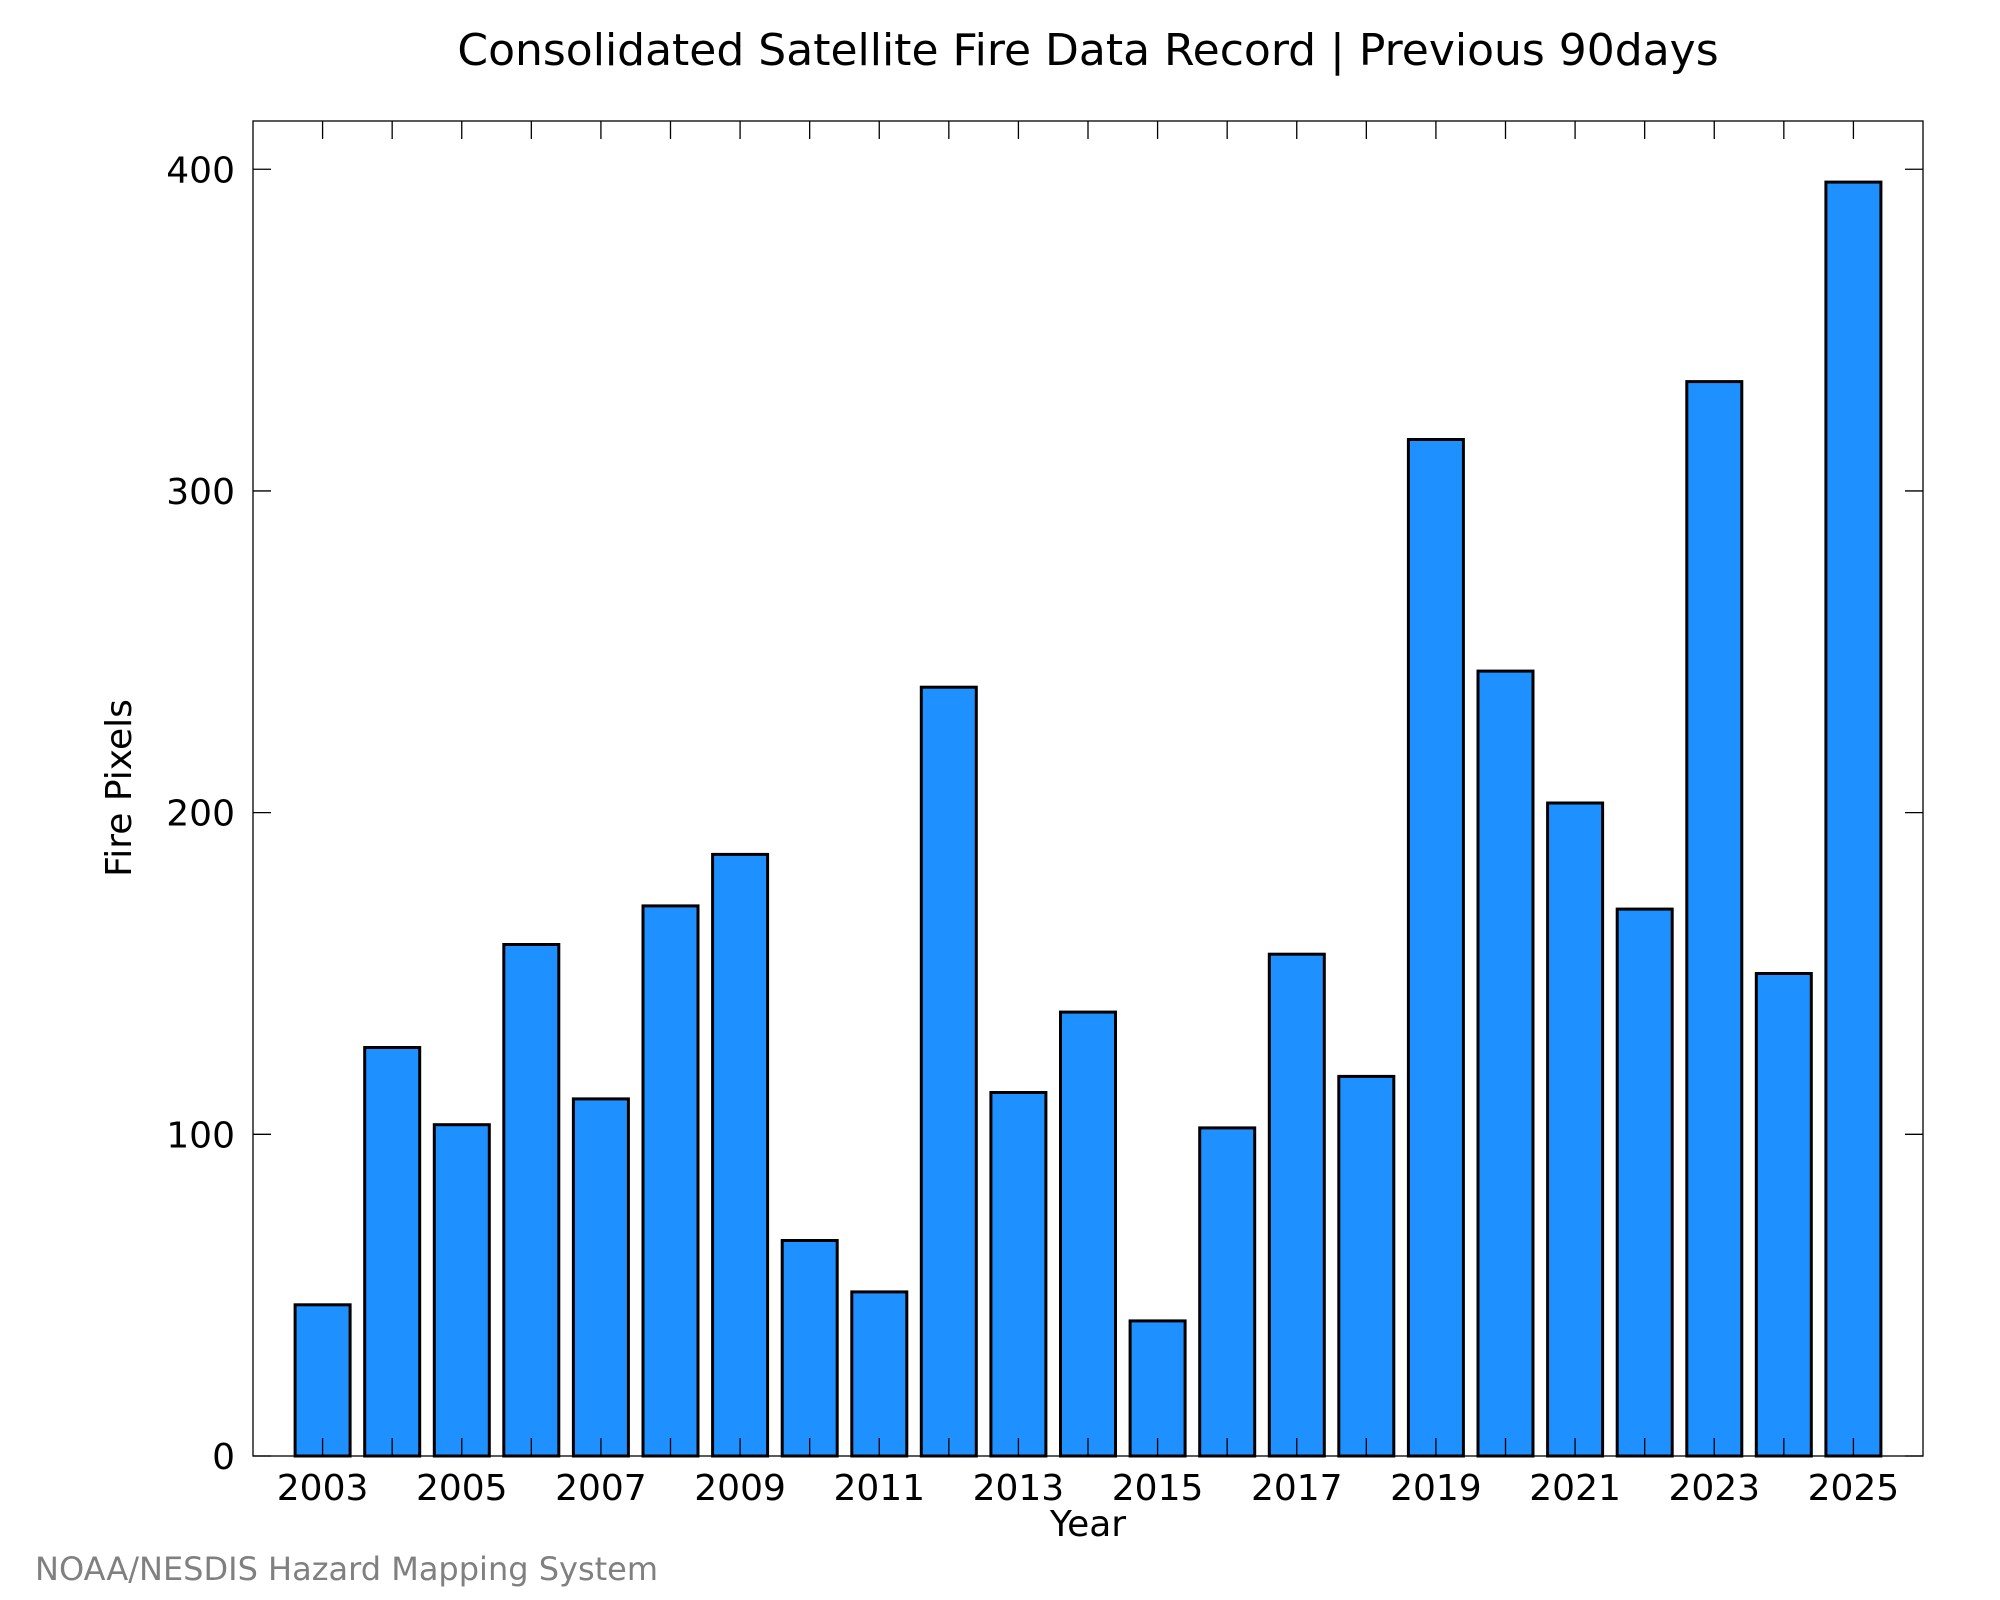 The height and width of the screenshot is (1600, 2000). What do you see at coordinates (1783, 1215) in the screenshot?
I see `bar-2024` at bounding box center [1783, 1215].